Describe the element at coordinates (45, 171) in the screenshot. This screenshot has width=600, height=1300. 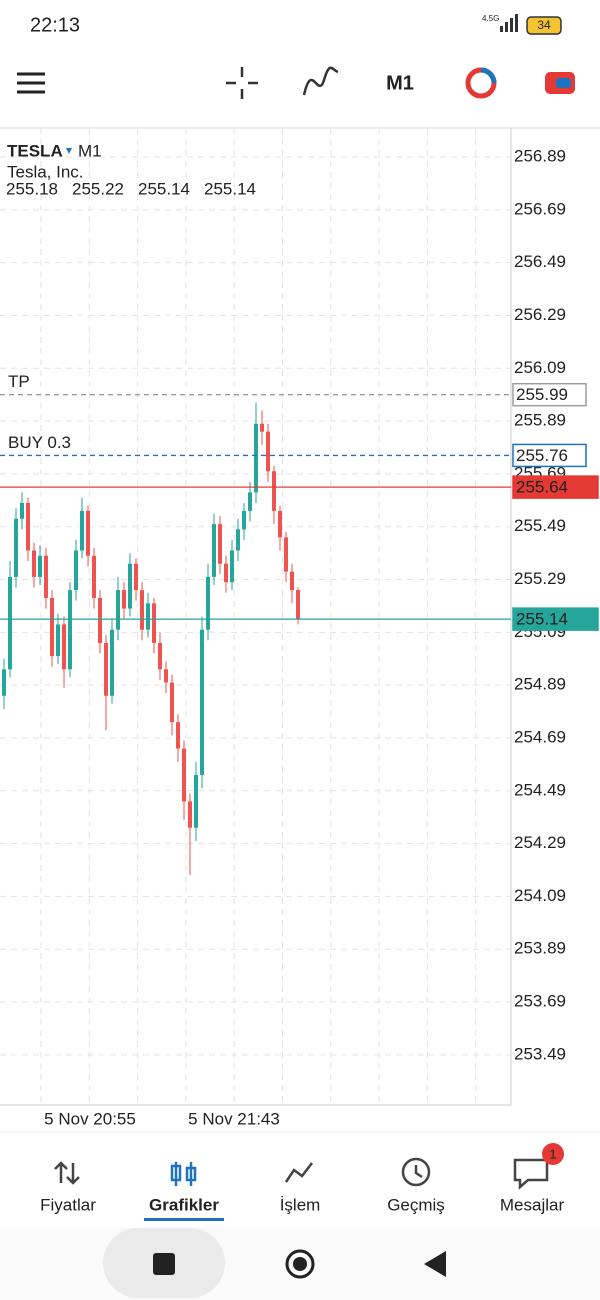
I see `symbol-name: Tesla, Inc.` at that location.